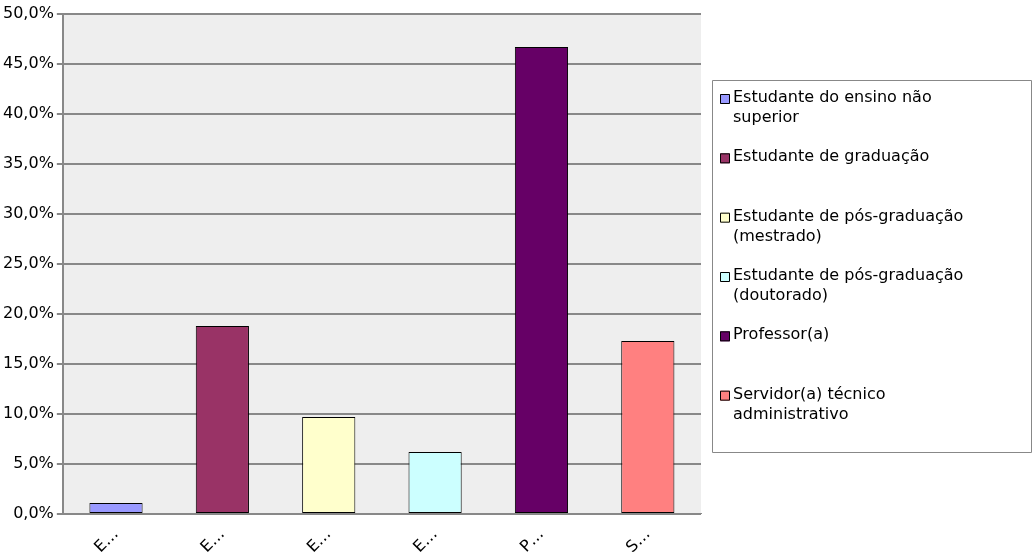 The image size is (1033, 560). What do you see at coordinates (28, 313) in the screenshot?
I see `y-tick-label: 20,0%` at bounding box center [28, 313].